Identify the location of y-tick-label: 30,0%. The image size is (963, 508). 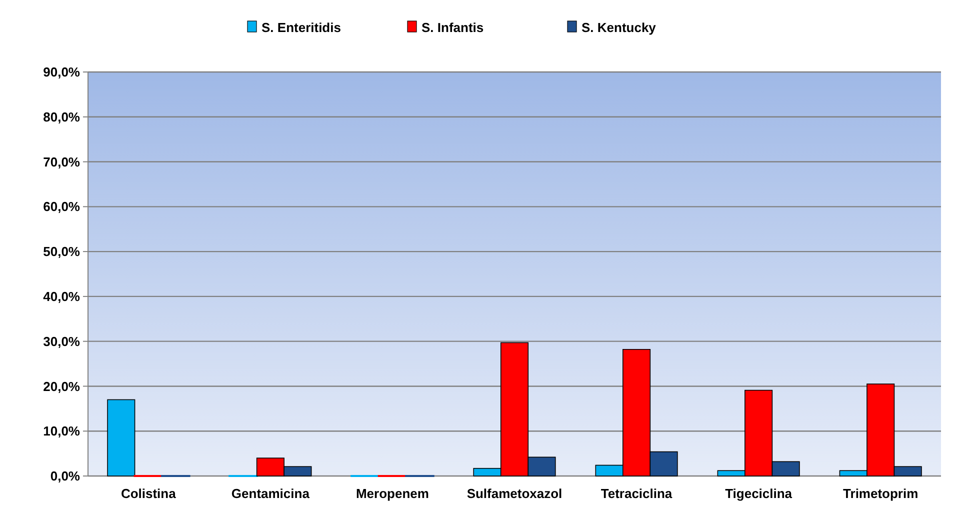
(61, 341).